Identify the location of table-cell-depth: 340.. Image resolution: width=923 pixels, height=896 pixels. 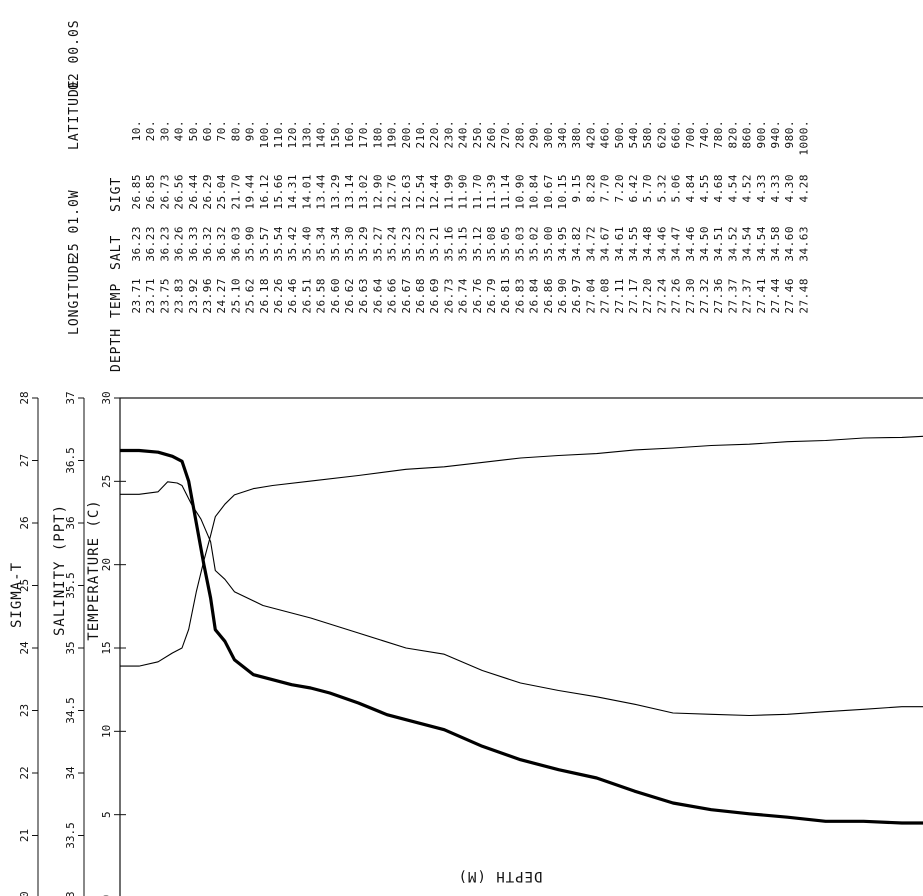
(562, 134).